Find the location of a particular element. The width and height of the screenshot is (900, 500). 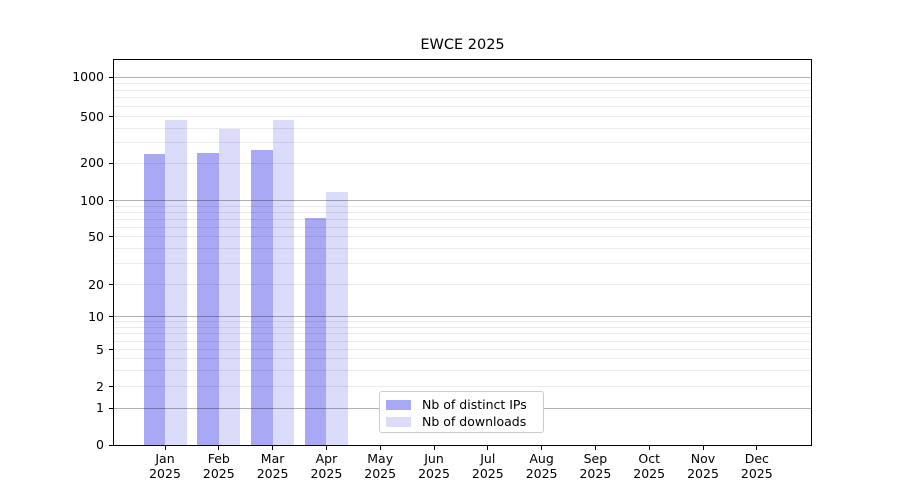

bar-distinct-ips-feb is located at coordinates (208, 298).